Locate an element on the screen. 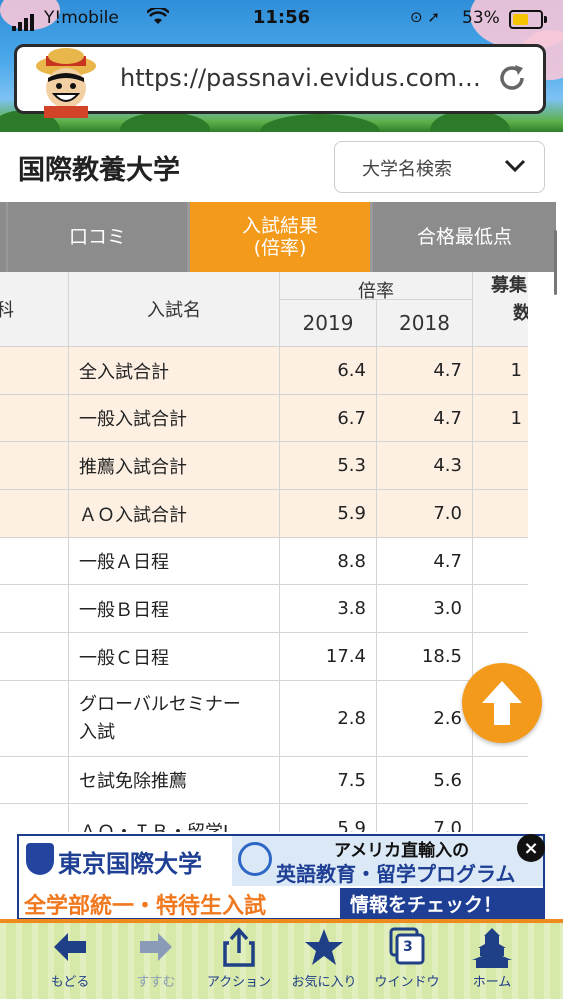  nav-label: お気に入り is located at coordinates (324, 982).